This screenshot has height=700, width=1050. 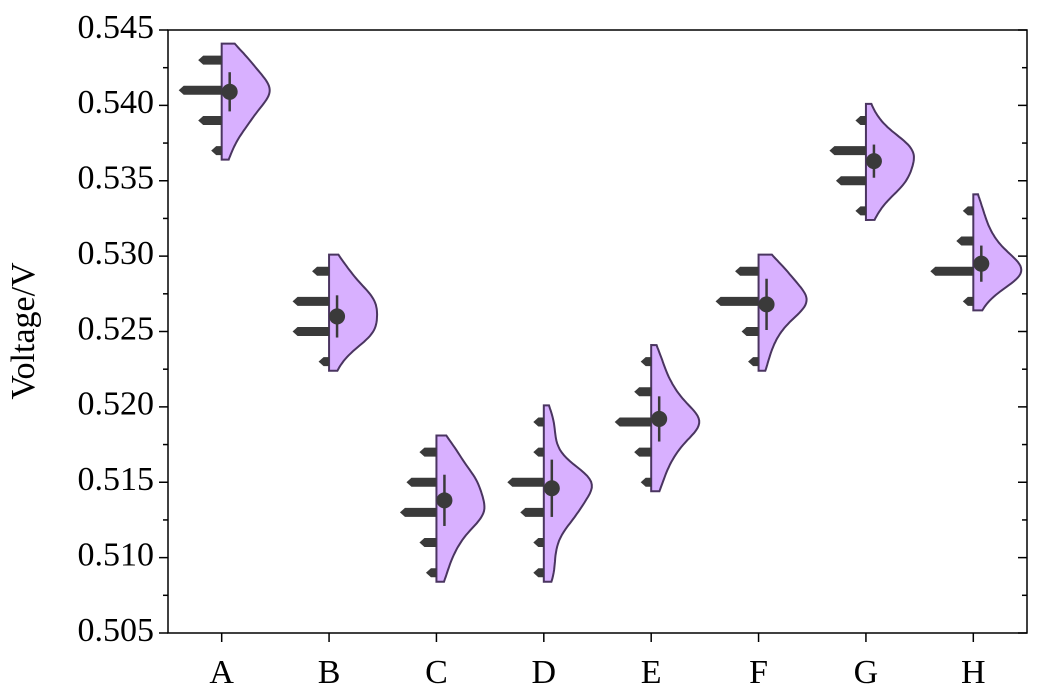 What do you see at coordinates (544, 672) in the screenshot?
I see `x-tick-label: D` at bounding box center [544, 672].